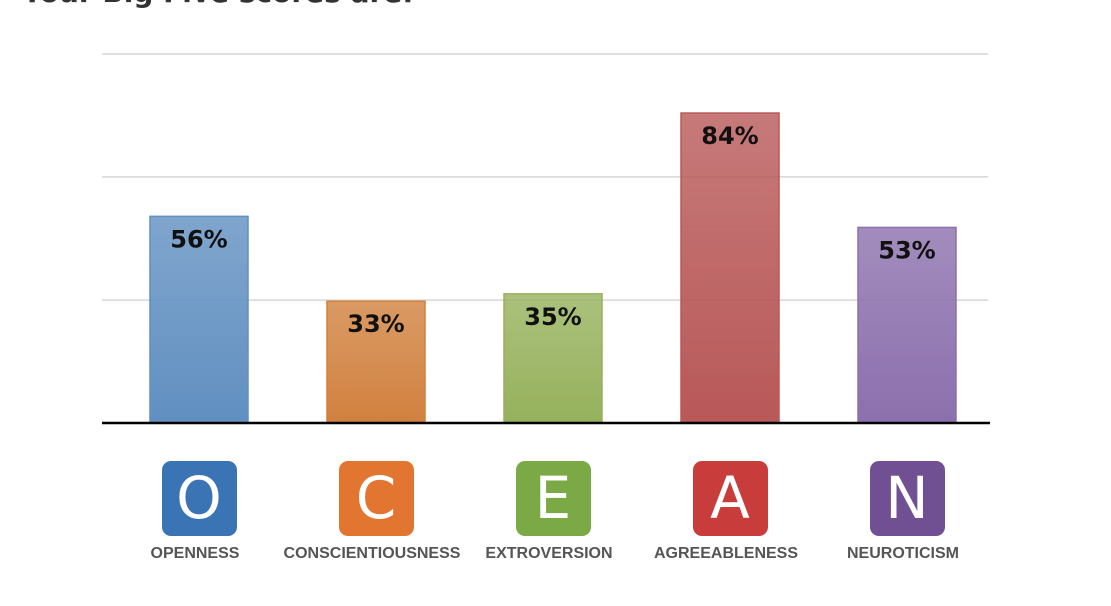 This screenshot has height=606, width=1111. Describe the element at coordinates (729, 136) in the screenshot. I see `value-label: 84%` at that location.